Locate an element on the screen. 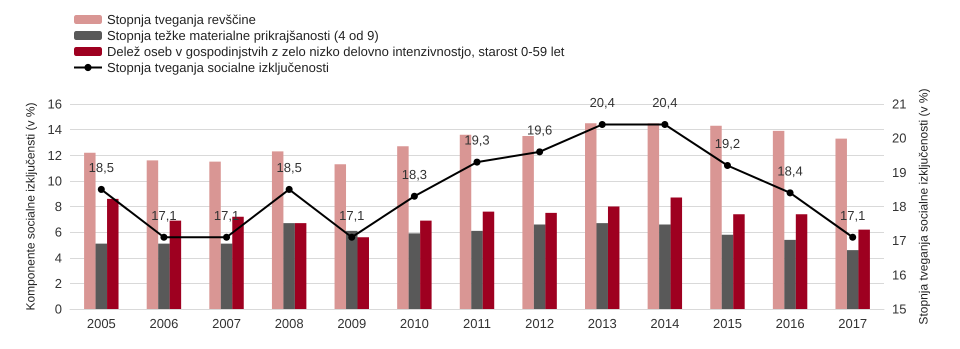  y2-tick-label: 15 is located at coordinates (899, 309).